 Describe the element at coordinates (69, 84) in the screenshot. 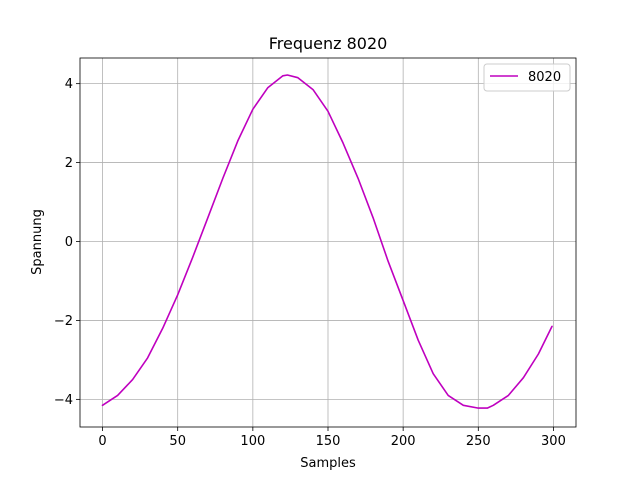

I see `y-tick-label: 4` at that location.